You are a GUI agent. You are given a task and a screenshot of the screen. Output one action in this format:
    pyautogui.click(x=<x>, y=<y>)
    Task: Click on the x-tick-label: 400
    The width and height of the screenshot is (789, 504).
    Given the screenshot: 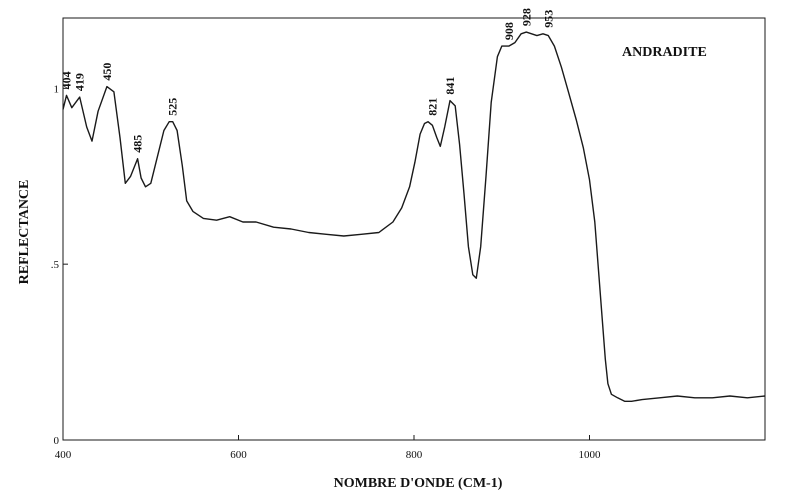 What is the action you would take?
    pyautogui.click(x=63, y=455)
    